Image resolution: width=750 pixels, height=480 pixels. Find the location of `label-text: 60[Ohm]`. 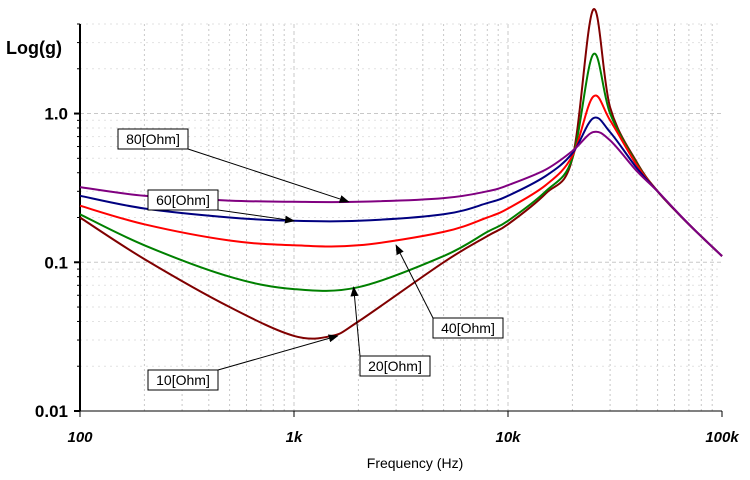

label-text: 60[Ohm] is located at coordinates (183, 200).